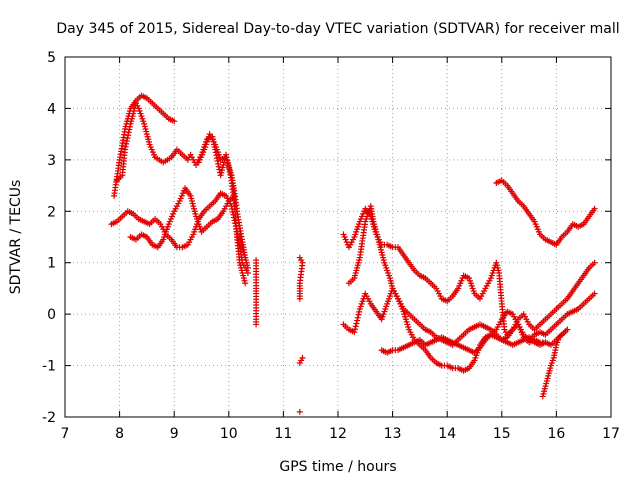 The width and height of the screenshot is (640, 480). Describe the element at coordinates (16, 237) in the screenshot. I see `y-axis-label: SDTVAR / TECUs` at that location.